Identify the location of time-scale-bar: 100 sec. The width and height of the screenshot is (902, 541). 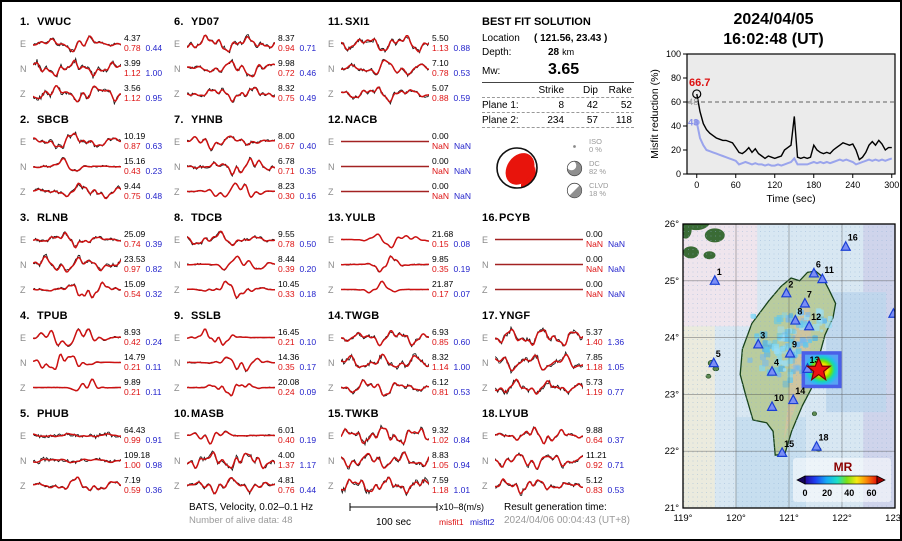
(393, 515).